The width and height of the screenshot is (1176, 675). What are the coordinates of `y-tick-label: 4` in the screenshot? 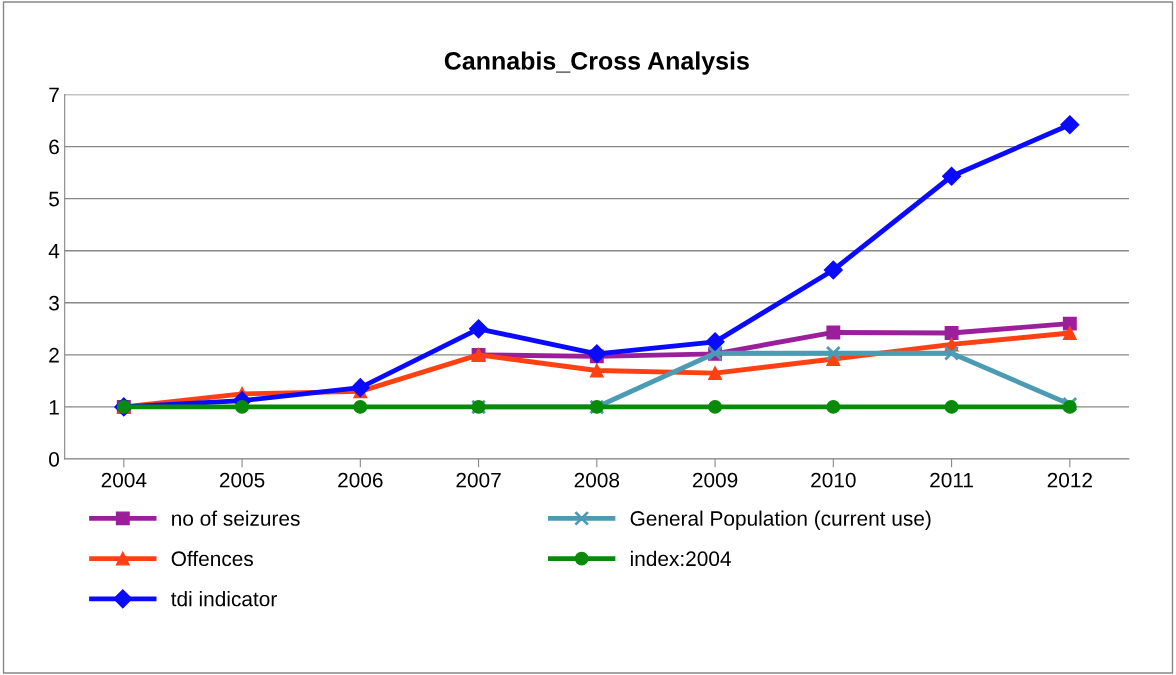 It's located at (54, 251).